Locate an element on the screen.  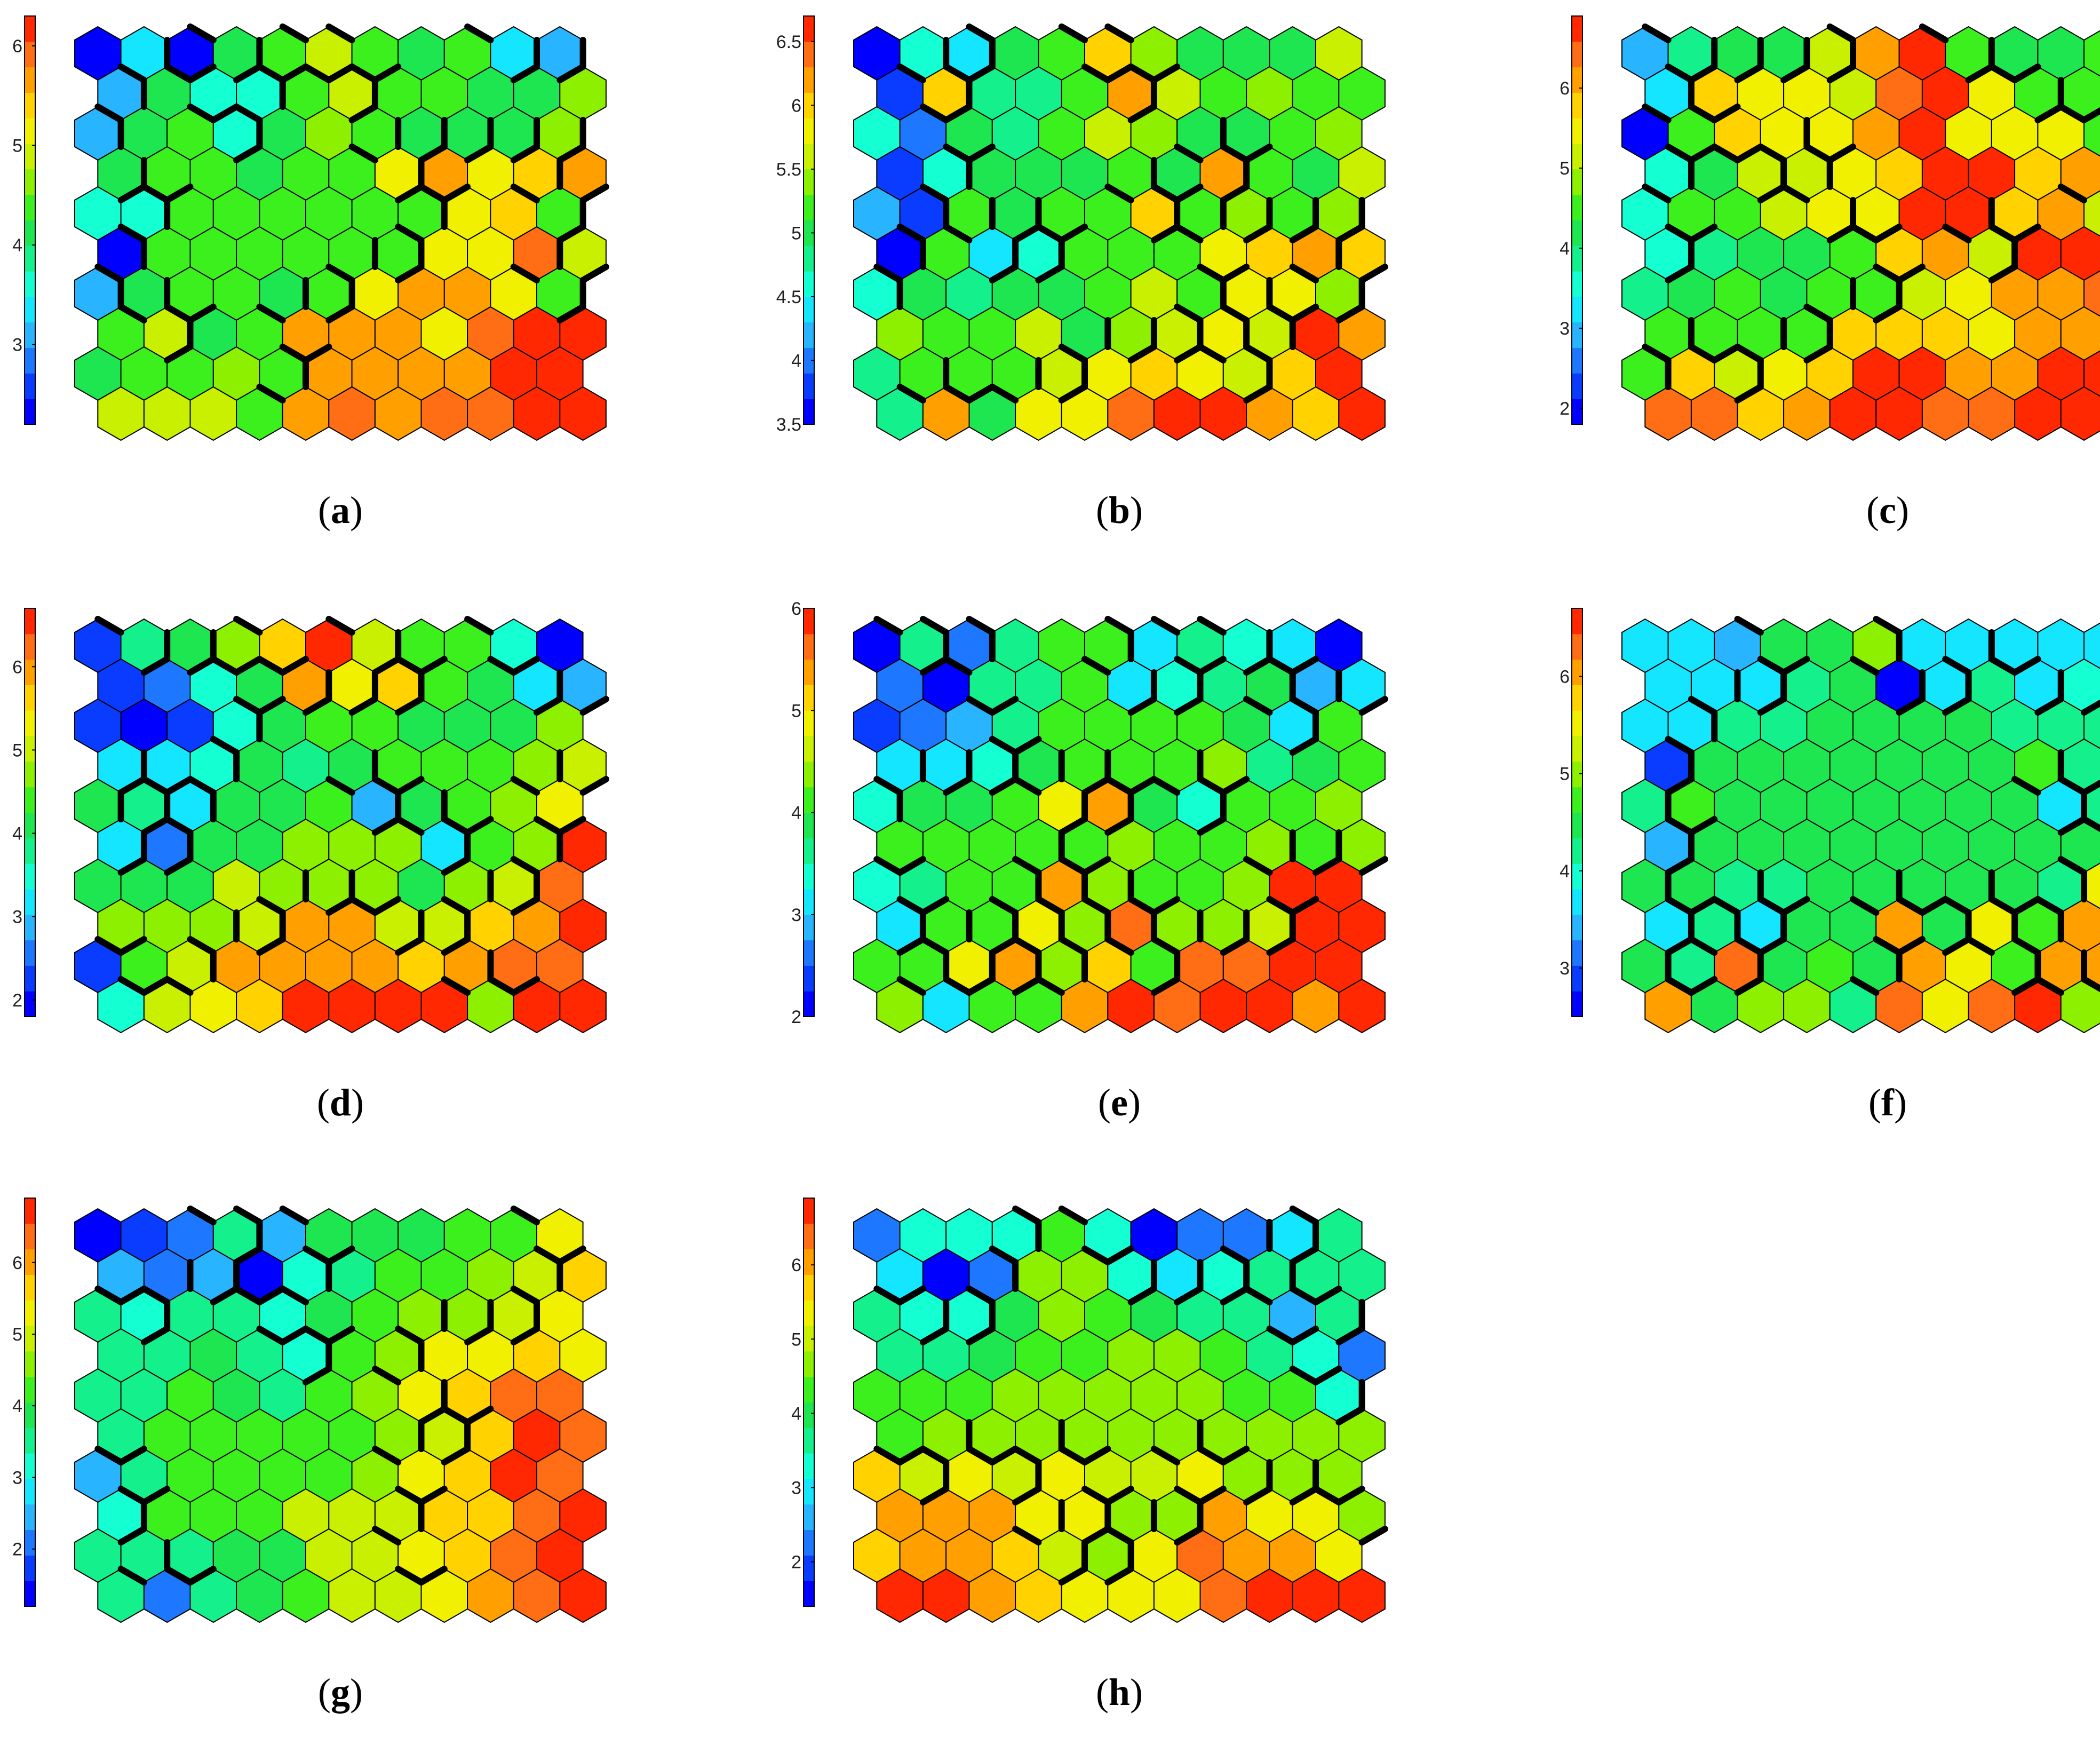
colorbar-tick-label: 2 is located at coordinates (796, 1562).